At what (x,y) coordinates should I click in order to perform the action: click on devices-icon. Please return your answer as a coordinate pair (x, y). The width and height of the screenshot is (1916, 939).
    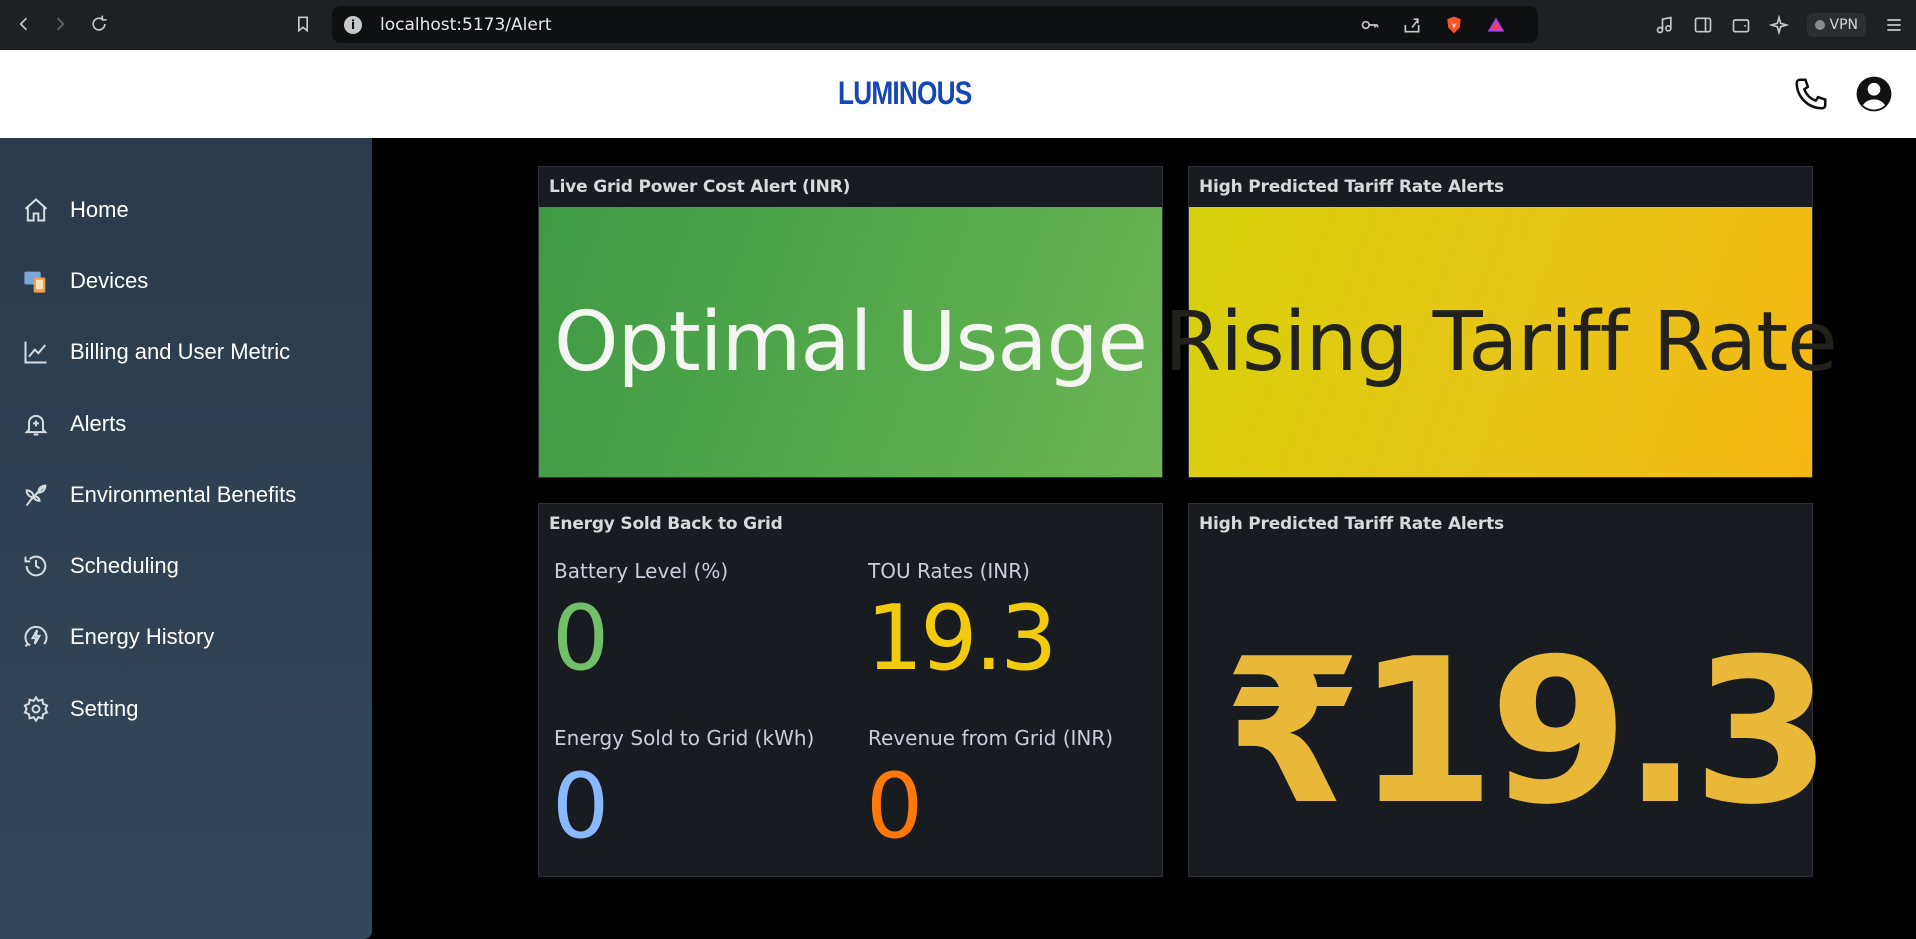
    Looking at the image, I should click on (35, 282).